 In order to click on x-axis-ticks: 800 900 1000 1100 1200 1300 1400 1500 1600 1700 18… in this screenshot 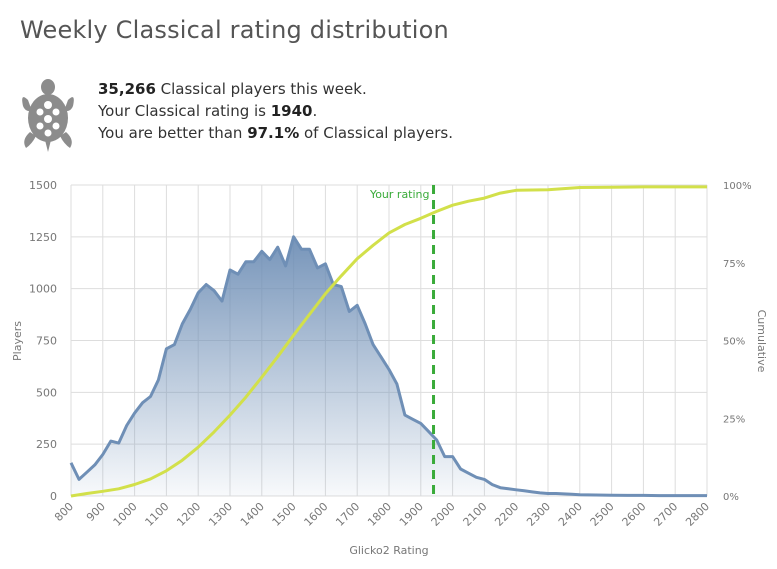, I will do `click(382, 514)`.